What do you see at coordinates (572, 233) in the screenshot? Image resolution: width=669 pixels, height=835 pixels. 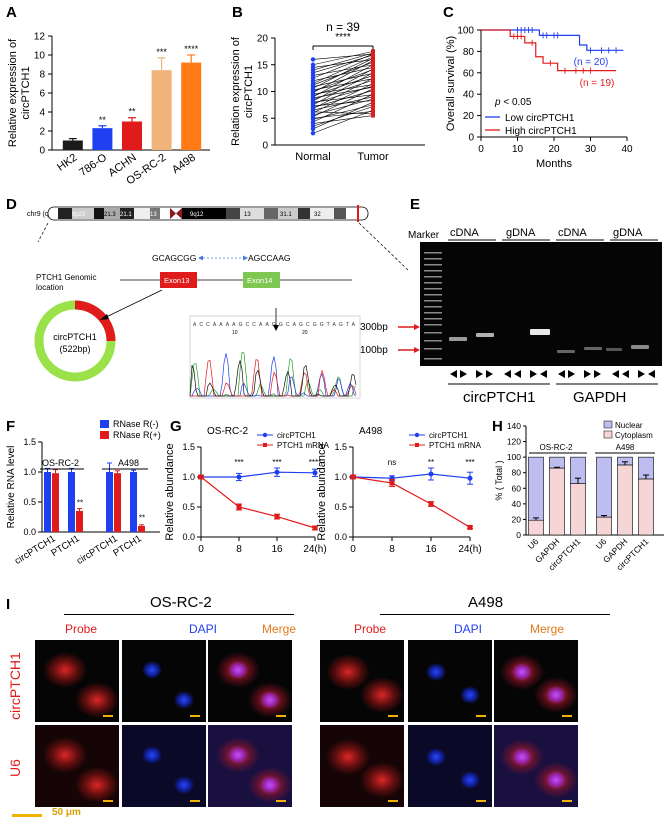 I see `gel-lane-label: cDNA` at bounding box center [572, 233].